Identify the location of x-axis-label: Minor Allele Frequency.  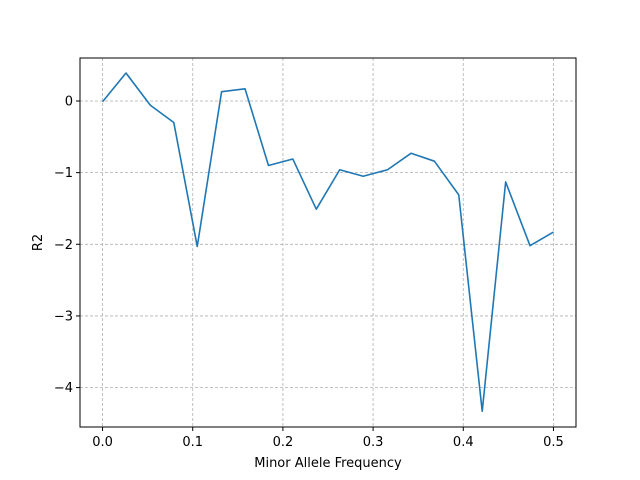
(328, 463).